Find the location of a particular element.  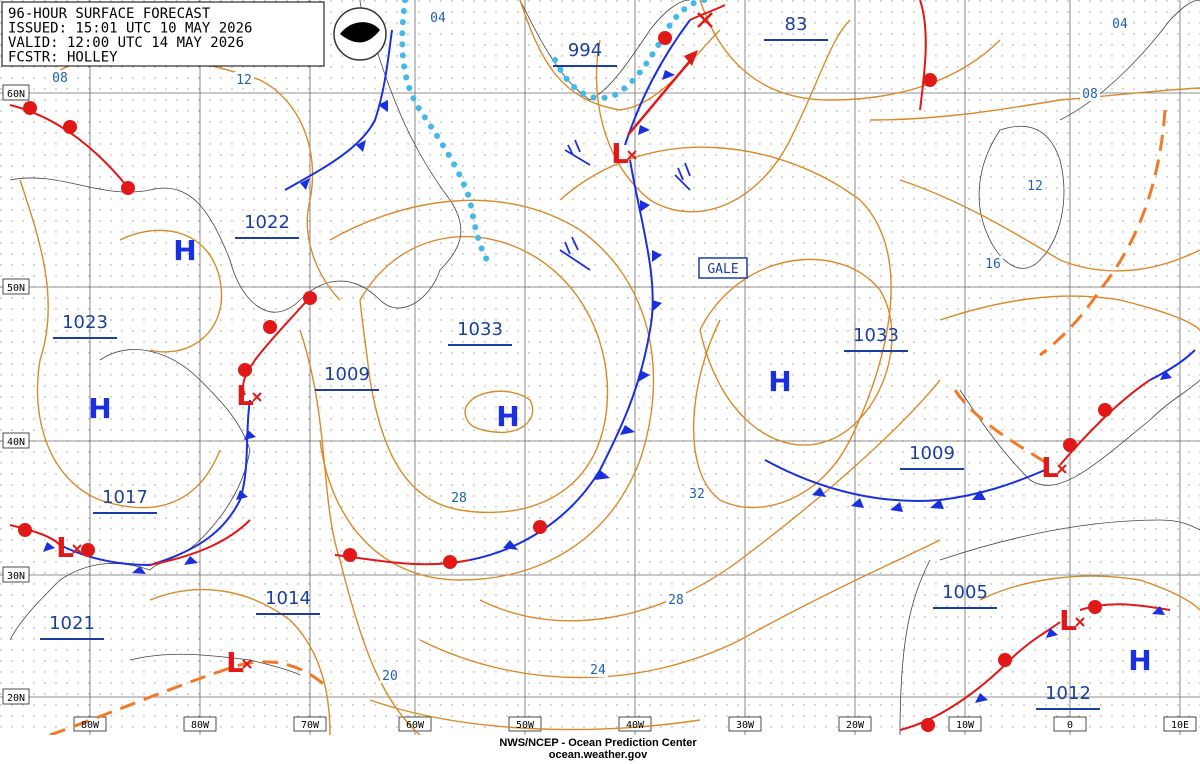

longitude-label: 0 is located at coordinates (1070, 725).